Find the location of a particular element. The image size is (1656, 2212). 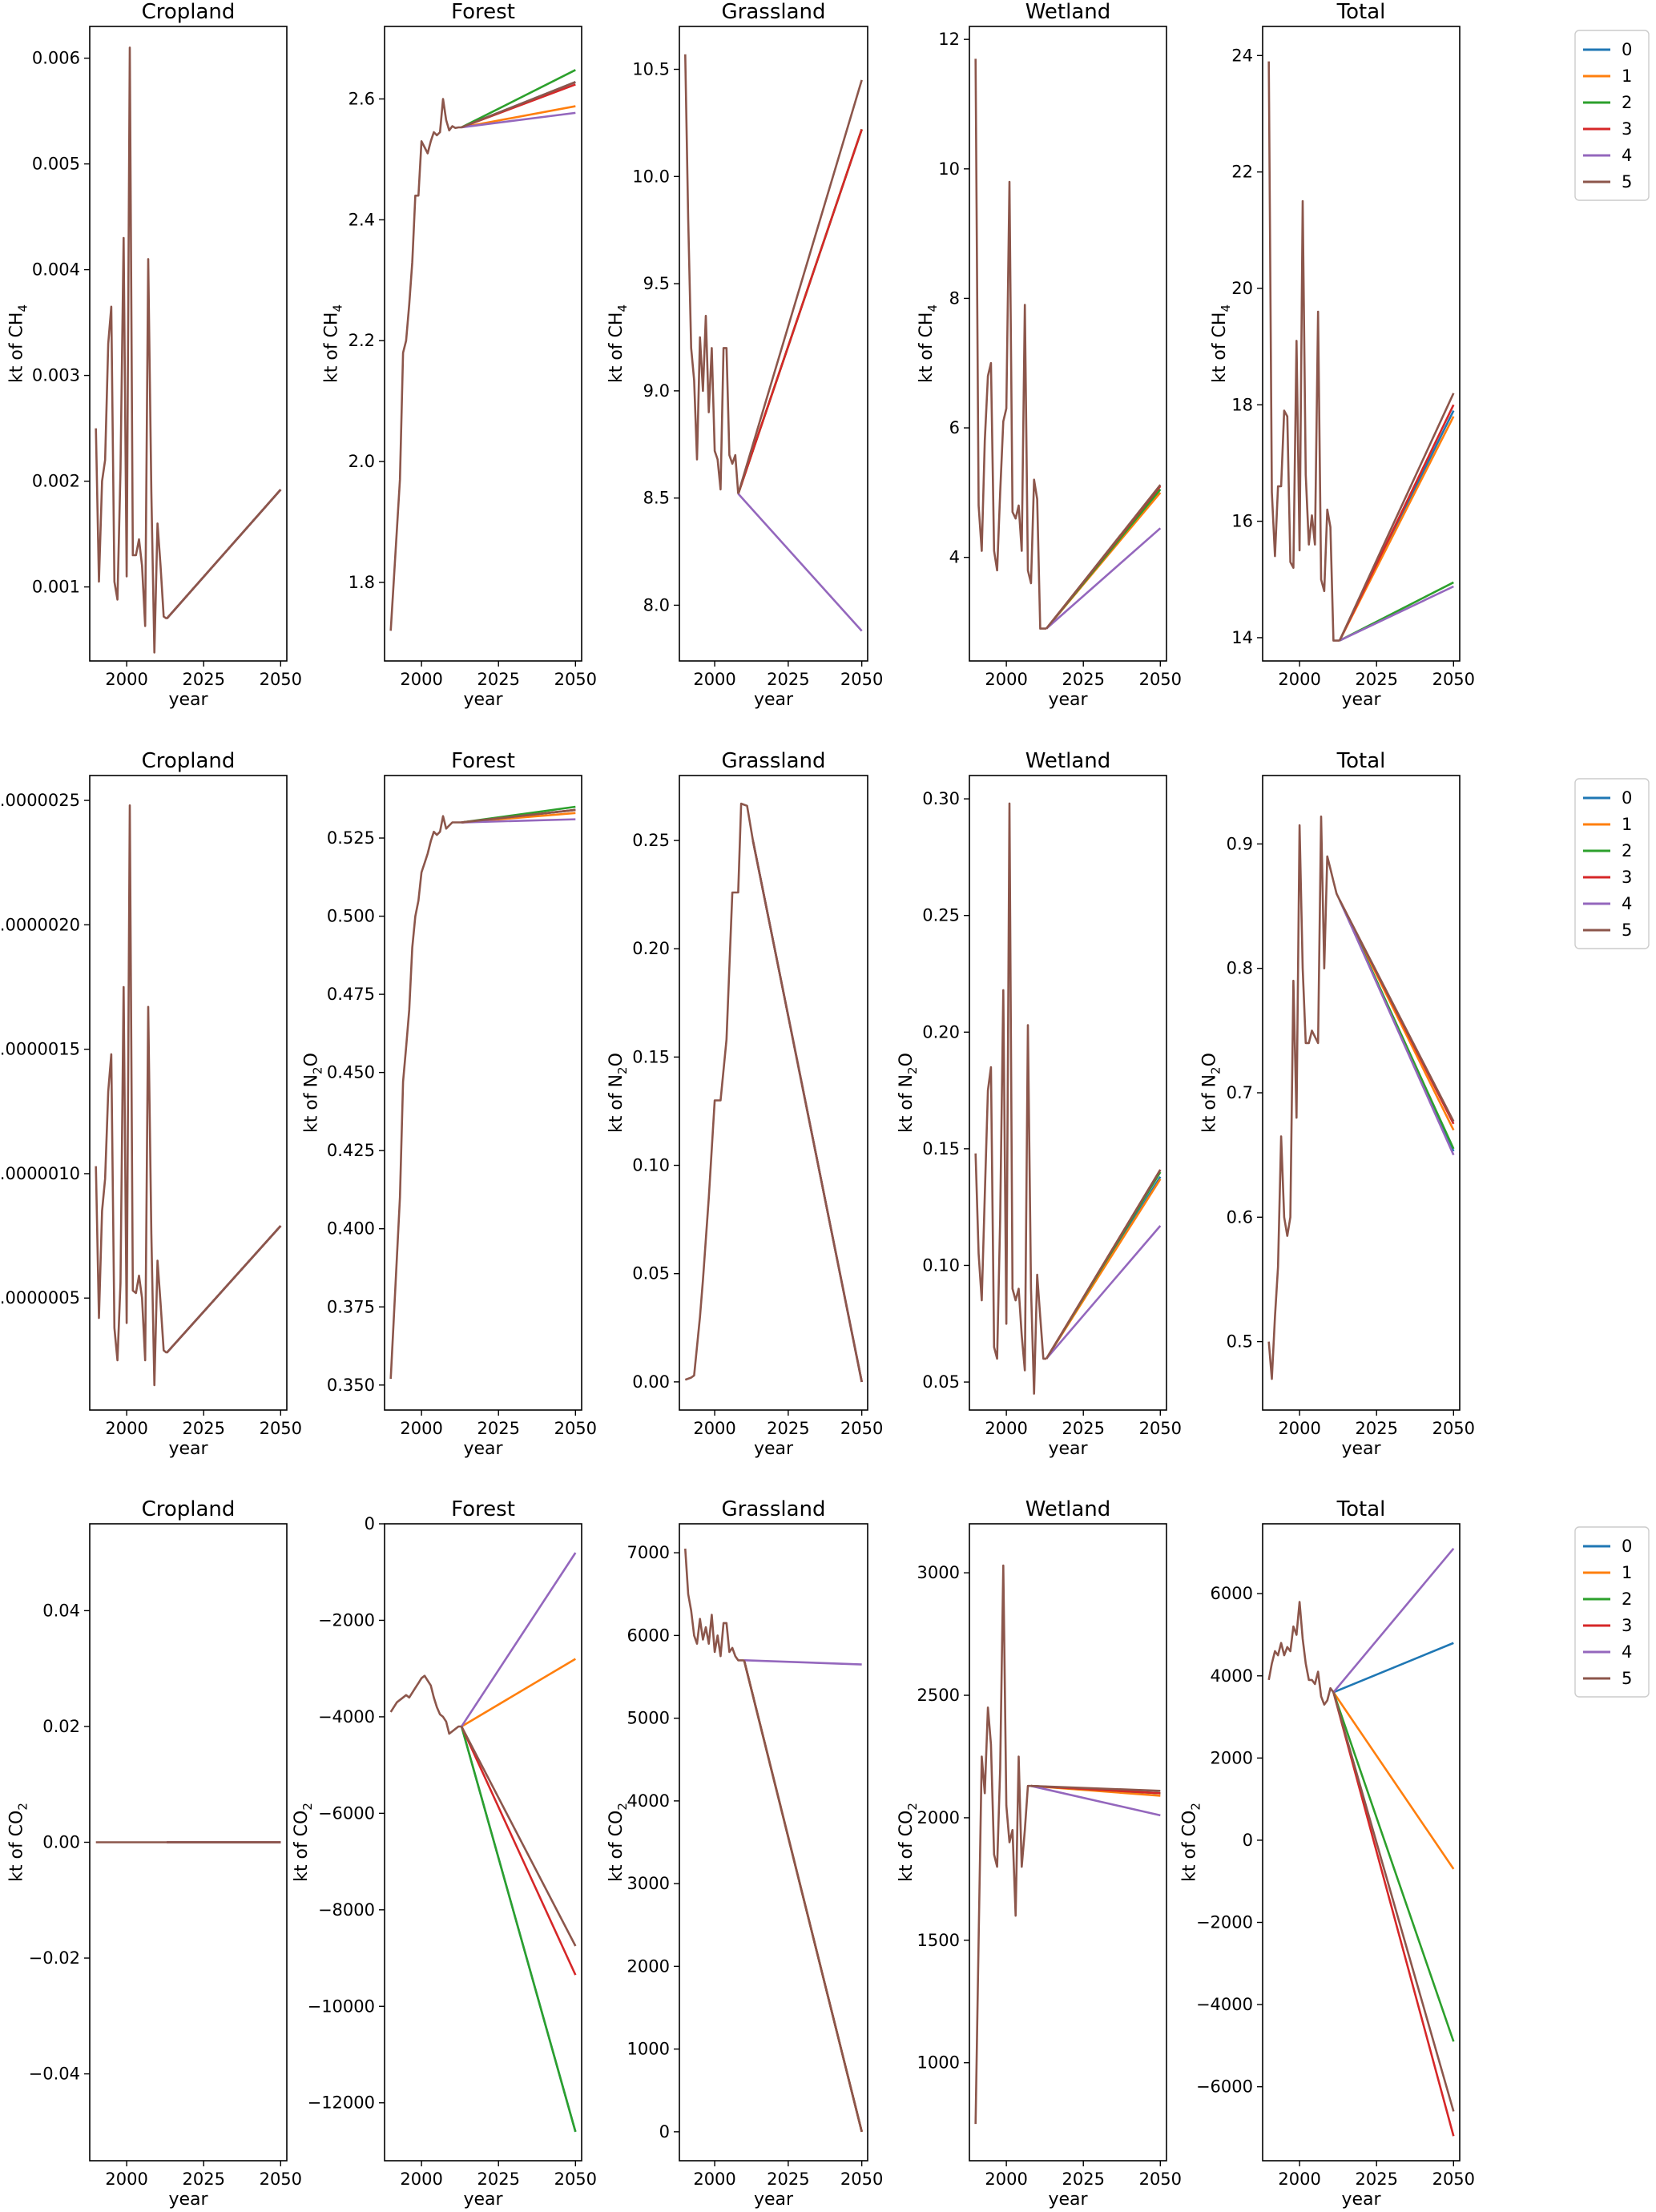

y-tick-label: 10 is located at coordinates (949, 169).